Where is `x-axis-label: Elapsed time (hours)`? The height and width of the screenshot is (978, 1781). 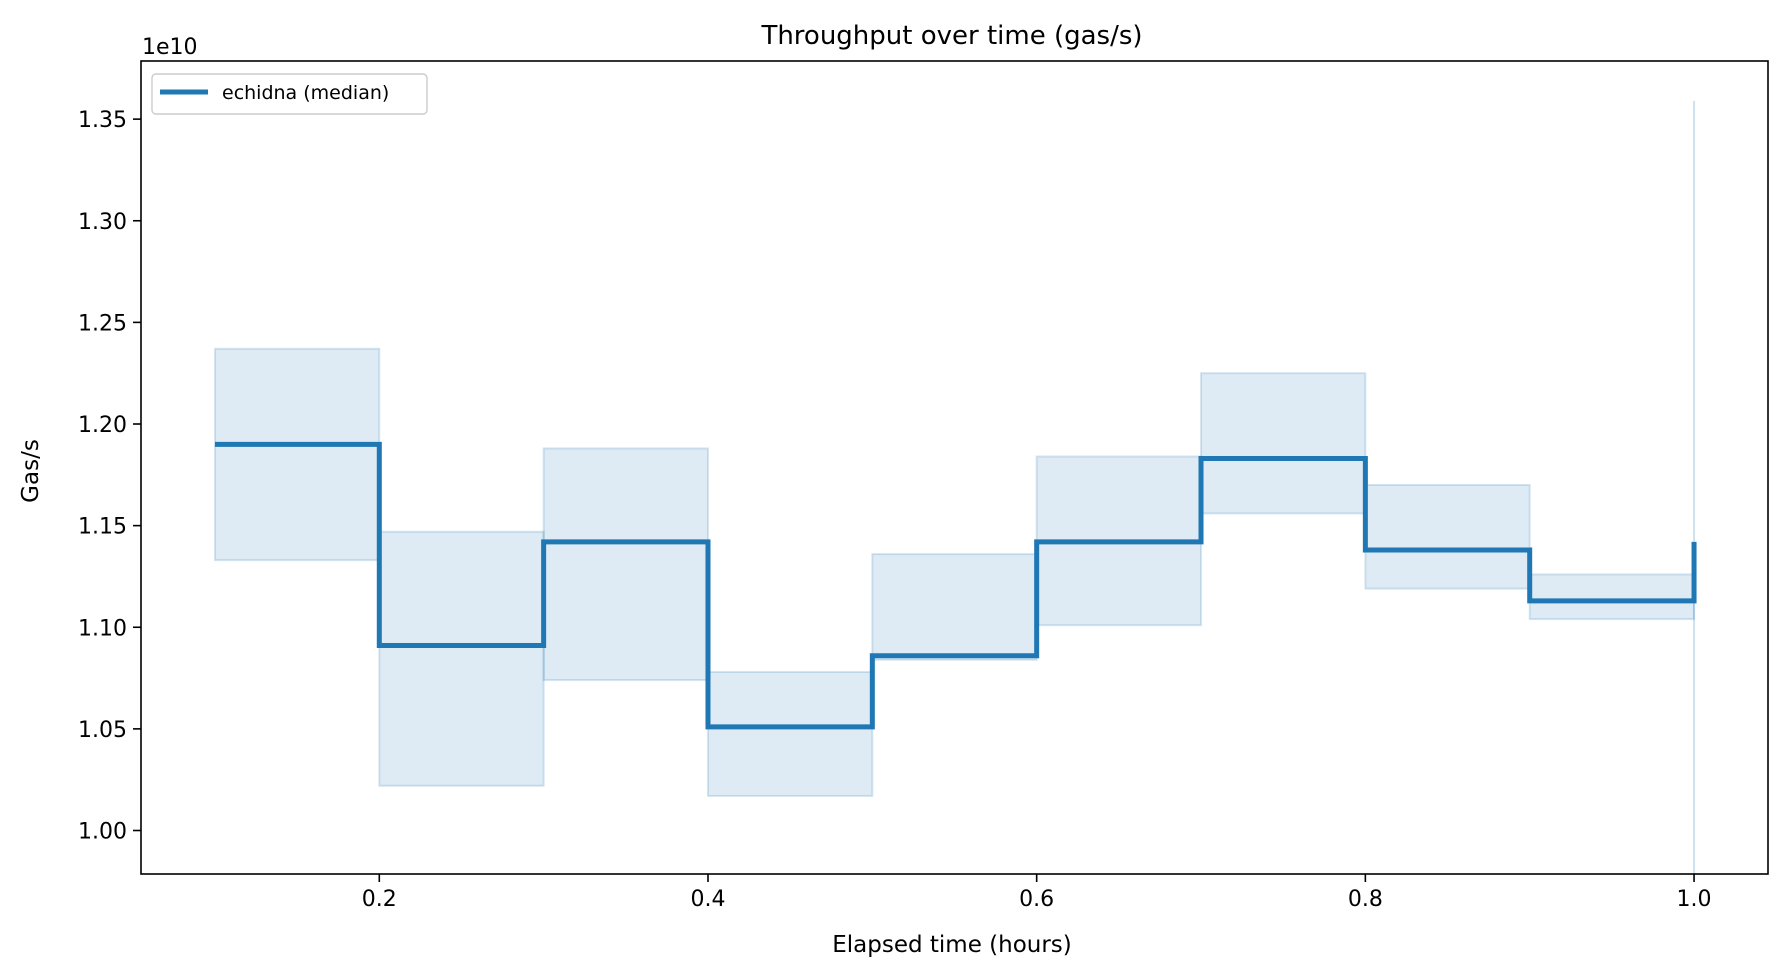 x-axis-label: Elapsed time (hours) is located at coordinates (952, 945).